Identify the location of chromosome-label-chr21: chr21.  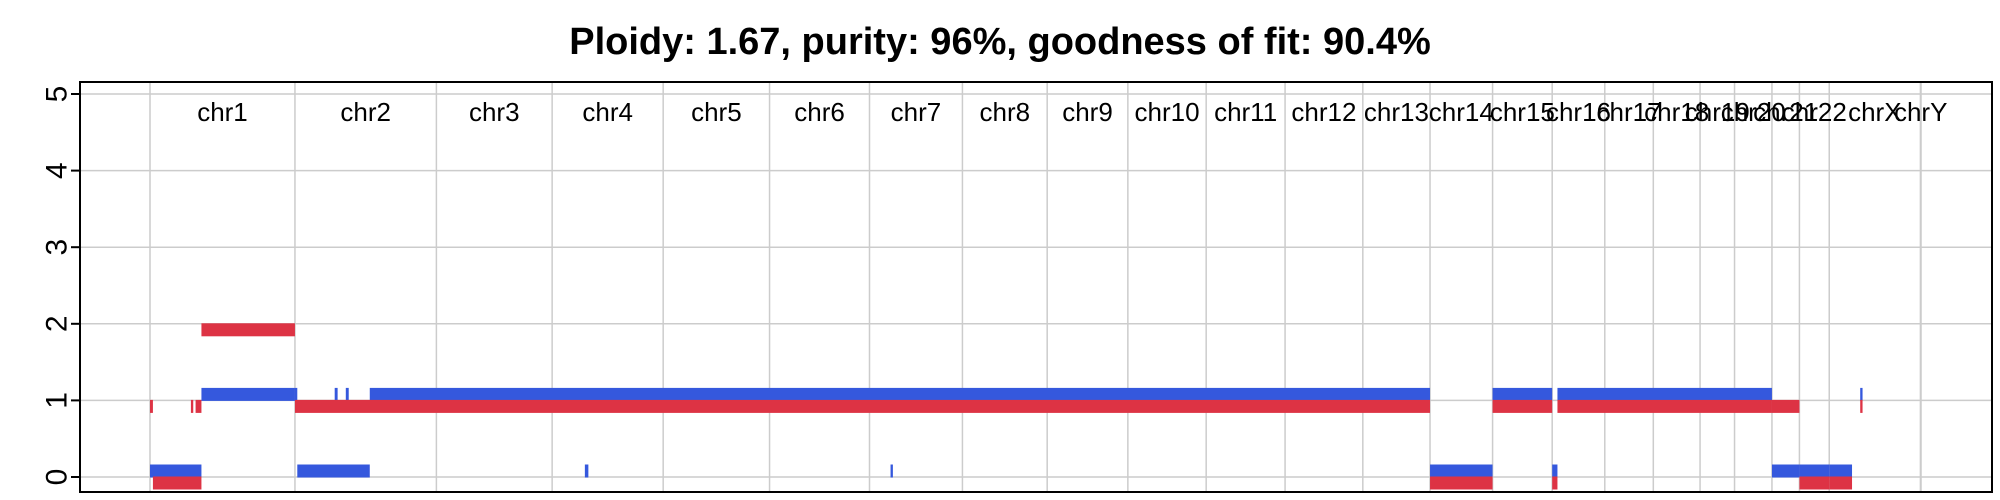
(1785, 112).